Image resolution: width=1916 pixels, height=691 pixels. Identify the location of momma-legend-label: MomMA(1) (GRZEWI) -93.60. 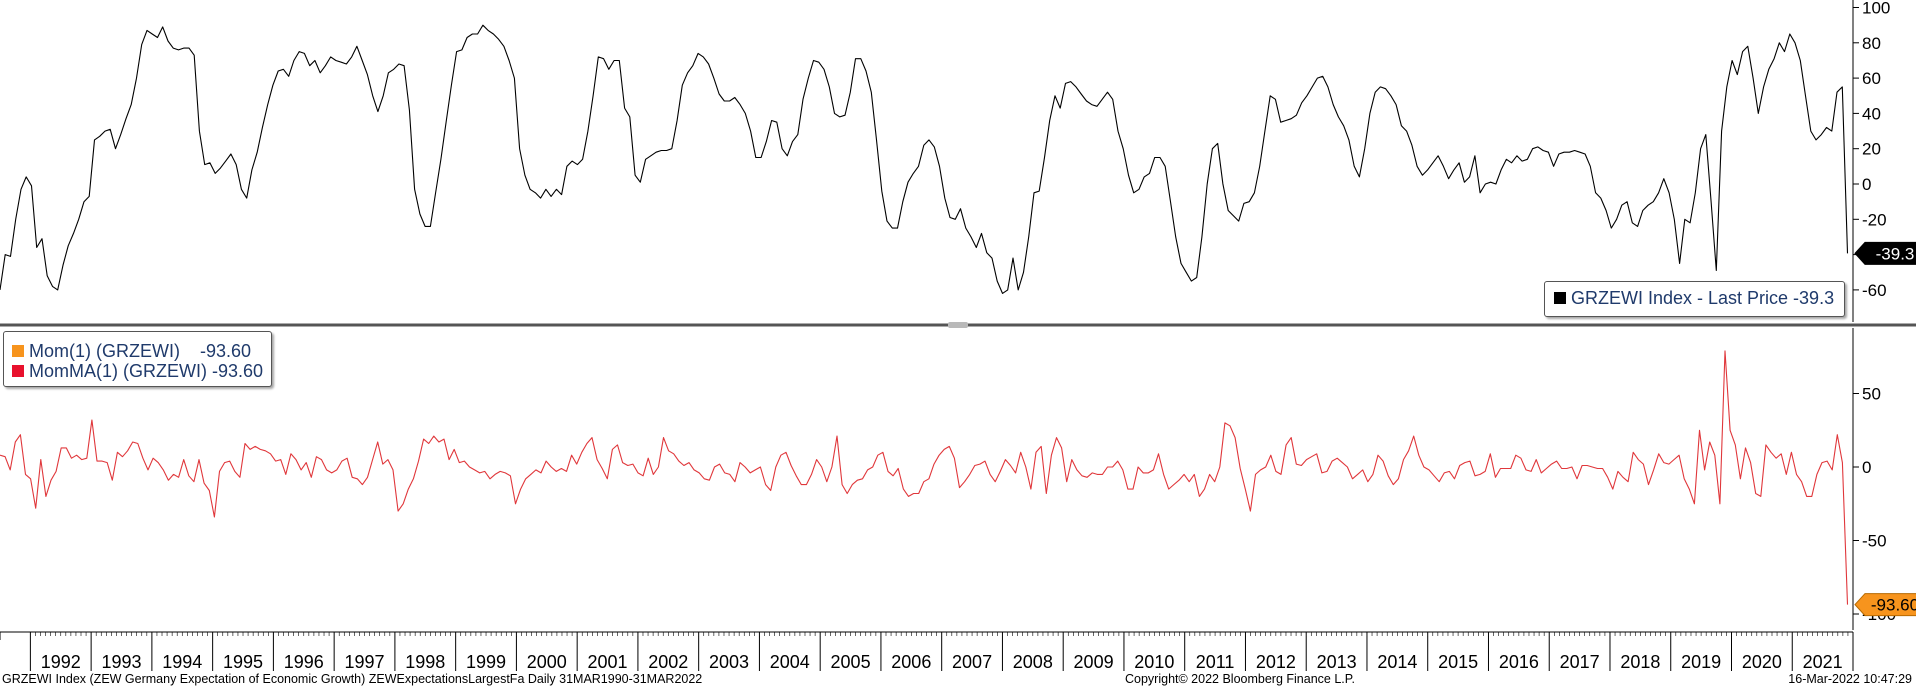
(146, 370).